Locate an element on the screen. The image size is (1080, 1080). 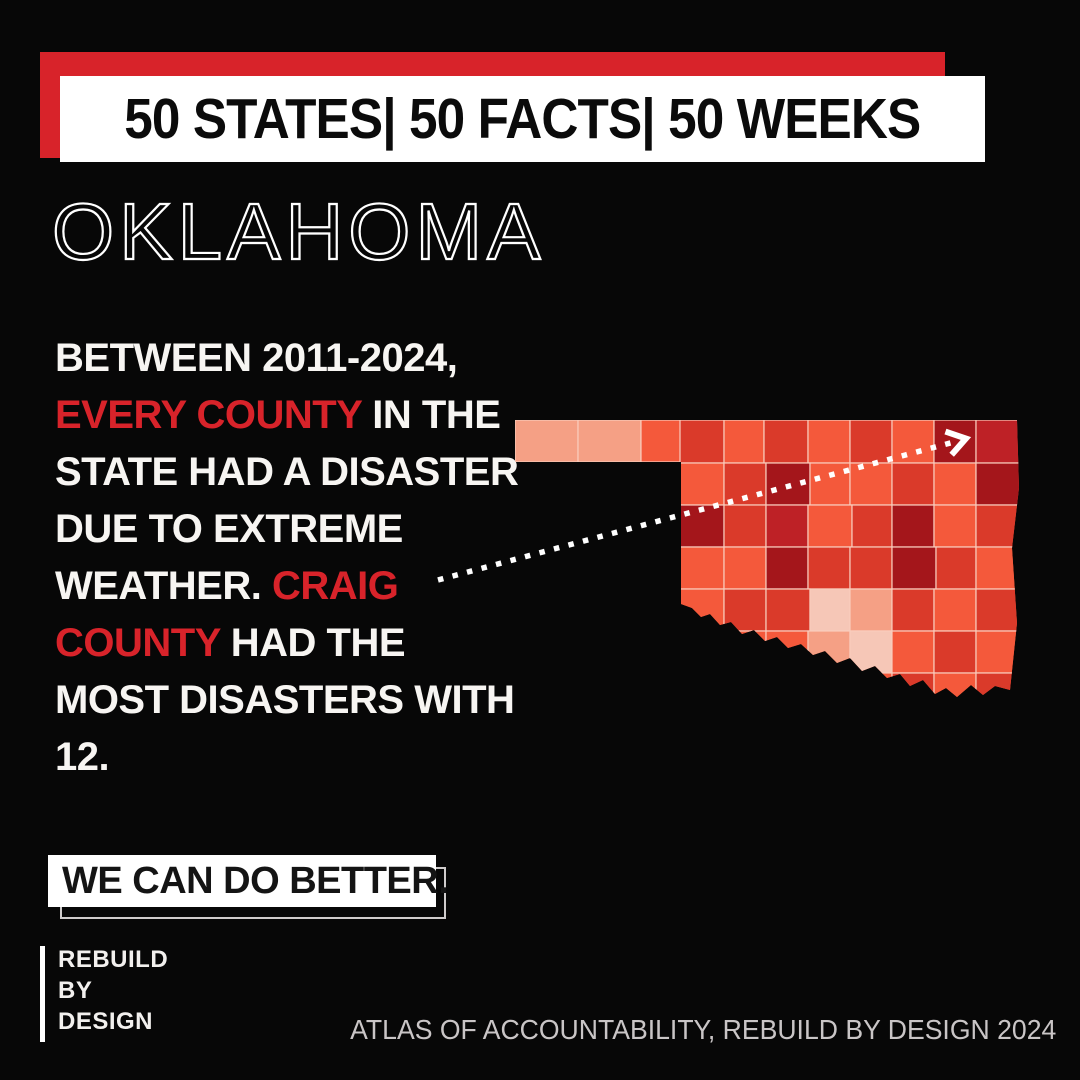
fact-line: BETWEEN 2011-2024, is located at coordinates (290, 358).